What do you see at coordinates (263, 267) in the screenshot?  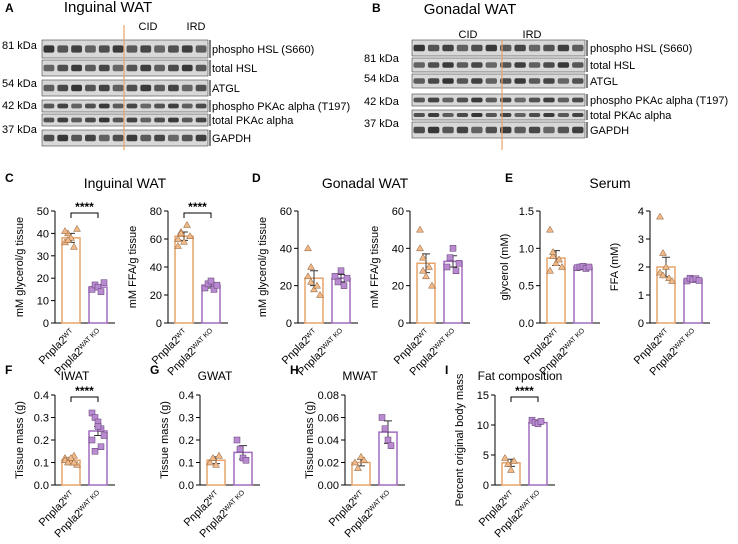 I see `y-axis-label: mM glycerol/g tissue` at bounding box center [263, 267].